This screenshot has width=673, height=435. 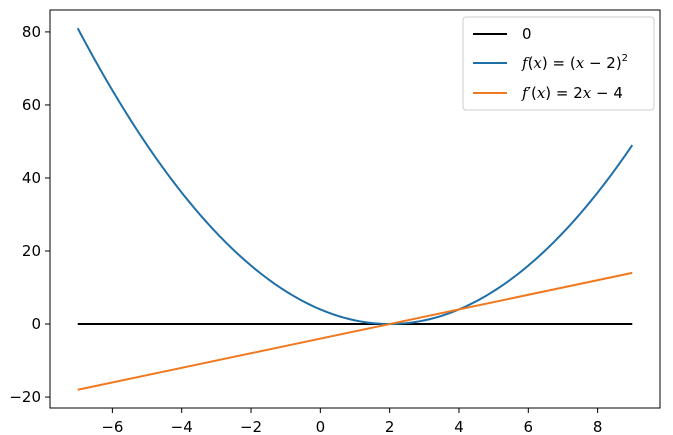 What do you see at coordinates (251, 426) in the screenshot?
I see `x-tick-label: −2` at bounding box center [251, 426].